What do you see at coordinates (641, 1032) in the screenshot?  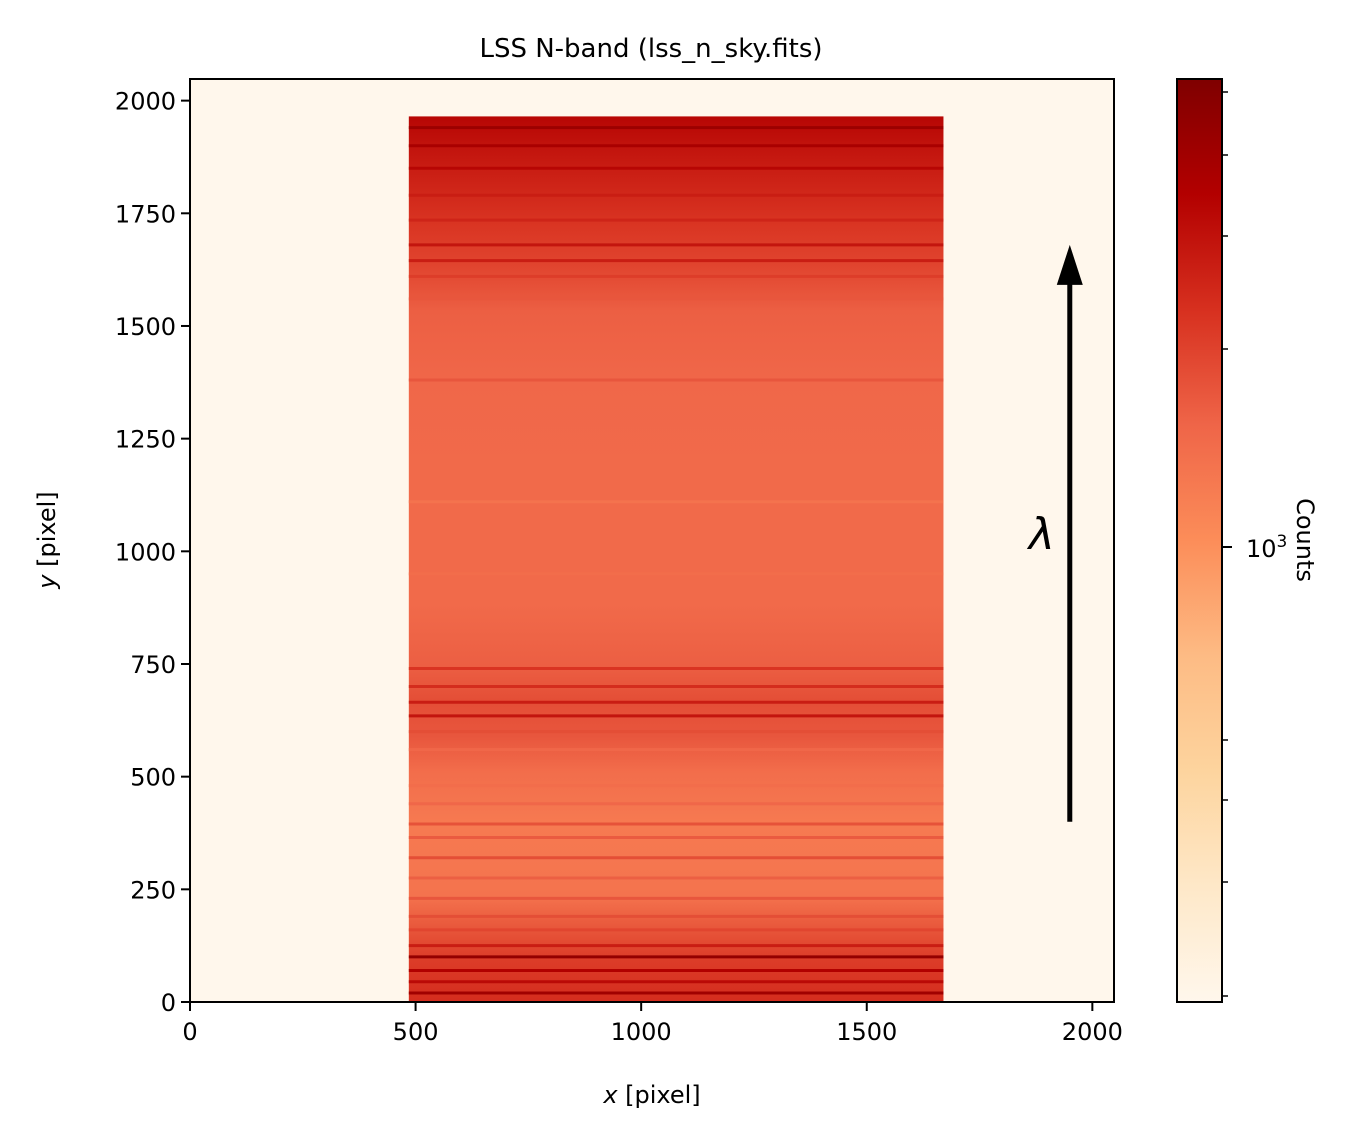 I see `x-tick-label: 1000` at bounding box center [641, 1032].